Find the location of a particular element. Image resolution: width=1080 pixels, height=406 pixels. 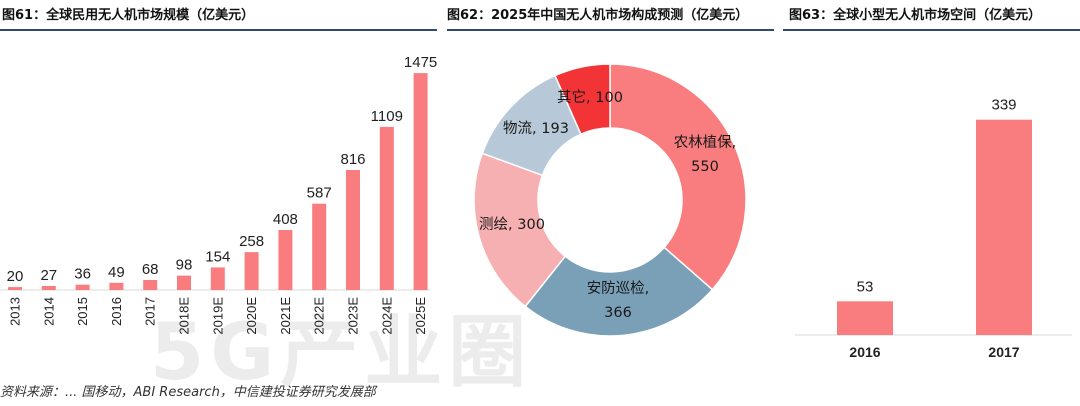

fig61-tick-label: 2017 is located at coordinates (150, 311).